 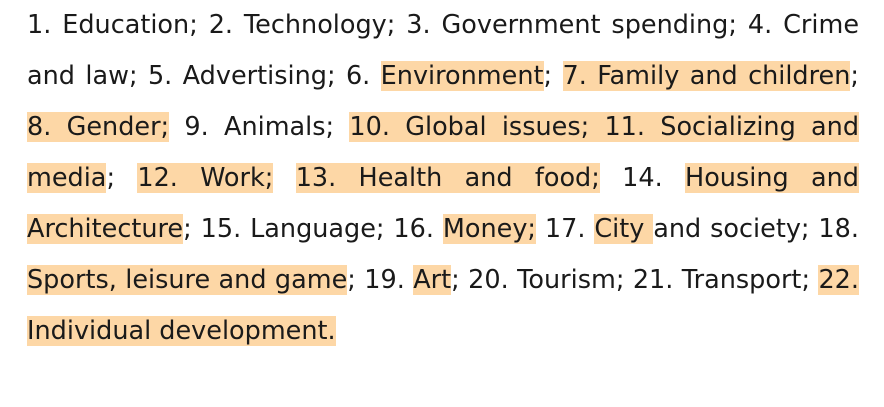 I want to click on topic: 19., so click(x=389, y=280).